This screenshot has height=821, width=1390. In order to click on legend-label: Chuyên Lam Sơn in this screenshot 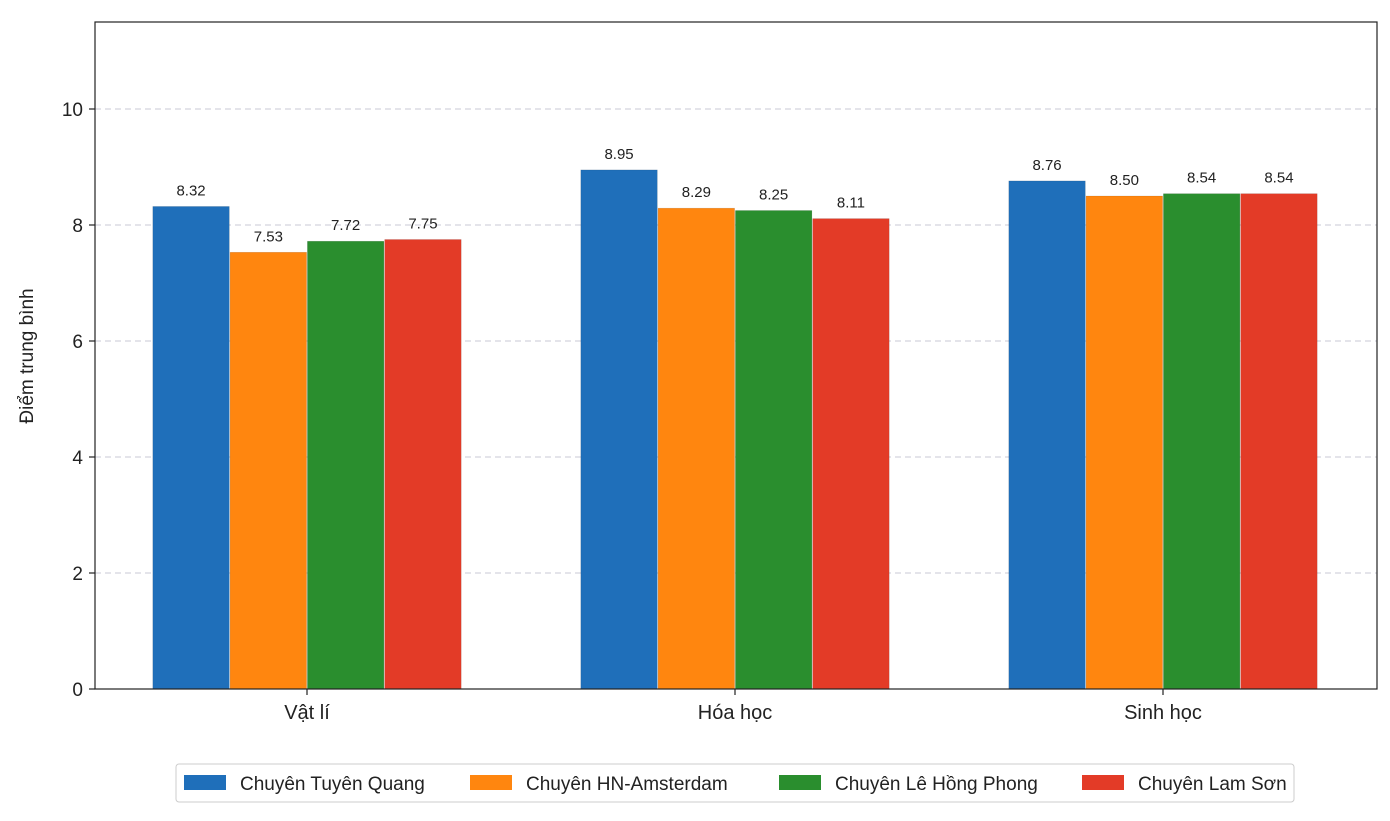, I will do `click(1212, 784)`.